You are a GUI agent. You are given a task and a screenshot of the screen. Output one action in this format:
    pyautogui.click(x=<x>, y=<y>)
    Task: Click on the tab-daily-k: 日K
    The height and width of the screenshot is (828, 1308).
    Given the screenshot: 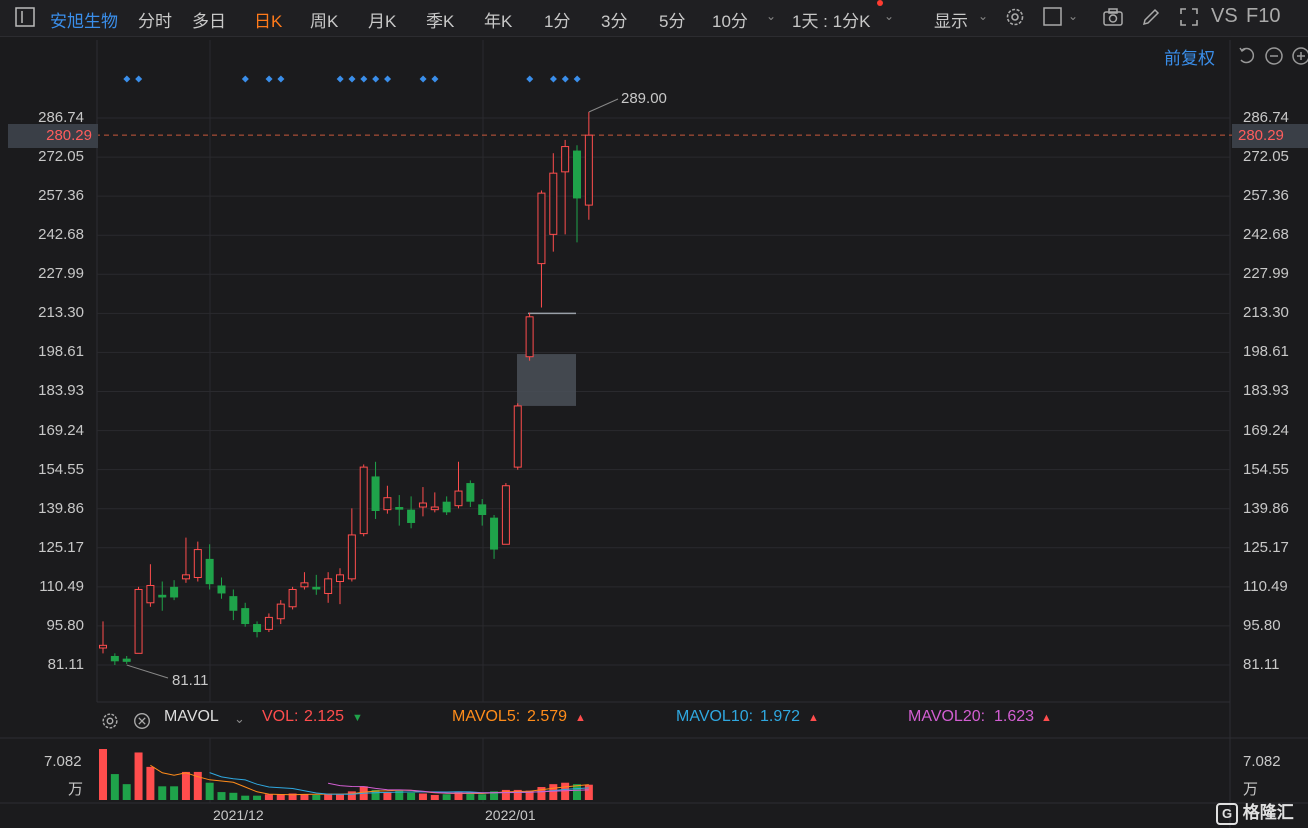 What is the action you would take?
    pyautogui.click(x=268, y=21)
    